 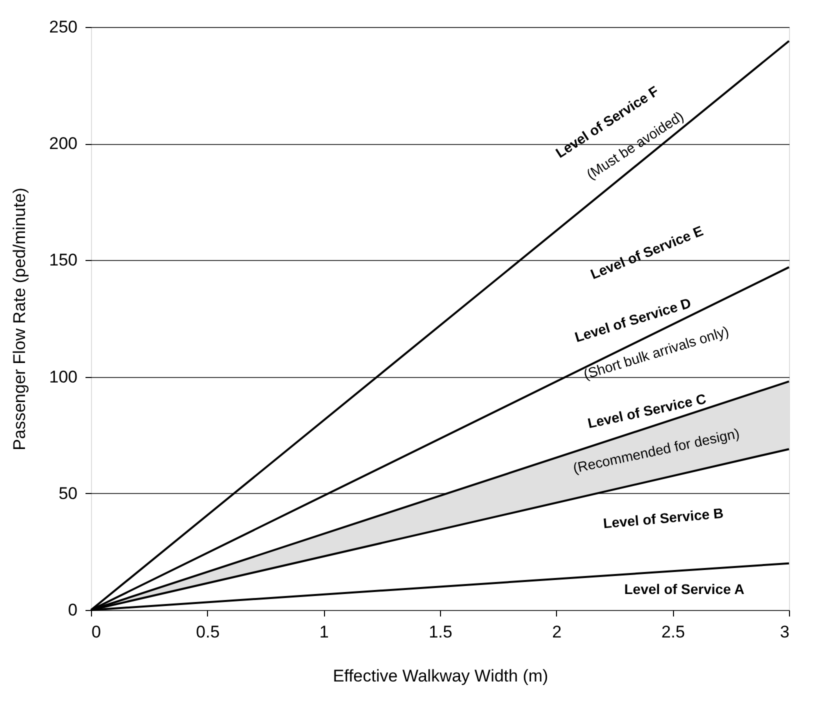 What do you see at coordinates (96, 632) in the screenshot?
I see `x-tick-label: 0` at bounding box center [96, 632].